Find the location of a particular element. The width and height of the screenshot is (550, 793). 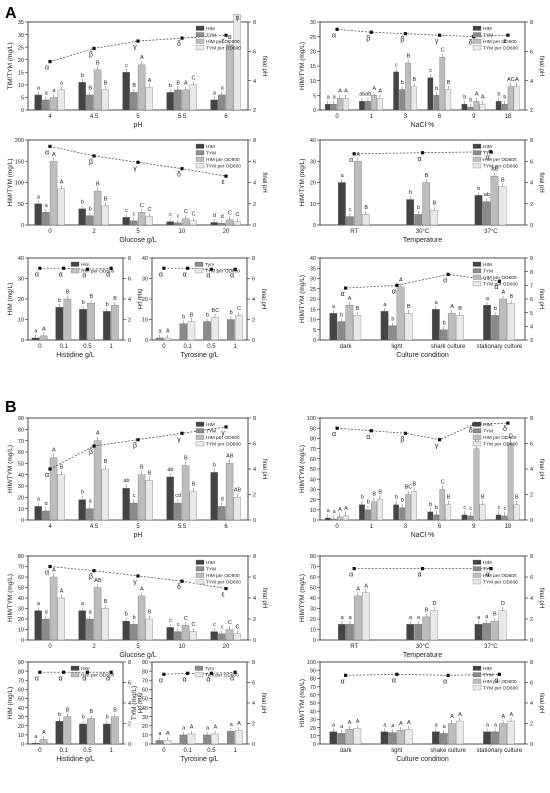

x-tick-label: 30°C is located at coordinates (423, 647).